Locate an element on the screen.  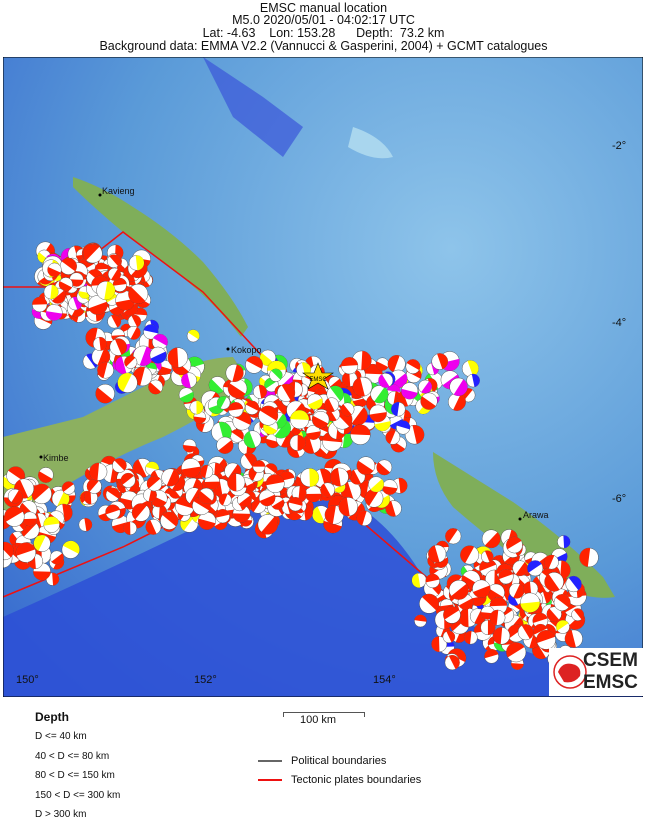
lat-tick: -6° is located at coordinates (619, 499).